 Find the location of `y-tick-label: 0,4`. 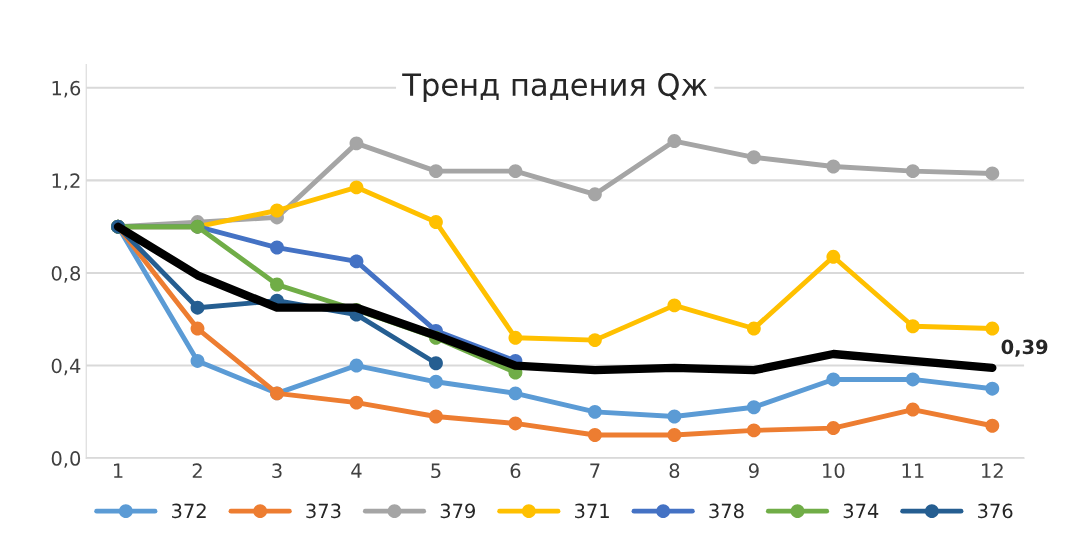

y-tick-label: 0,4 is located at coordinates (66, 367).